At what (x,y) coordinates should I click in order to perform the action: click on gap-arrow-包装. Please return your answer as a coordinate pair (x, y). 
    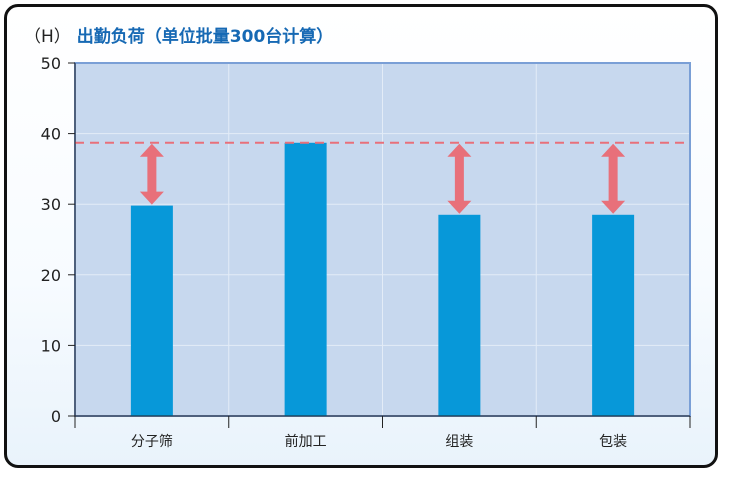
    Looking at the image, I should click on (613, 178).